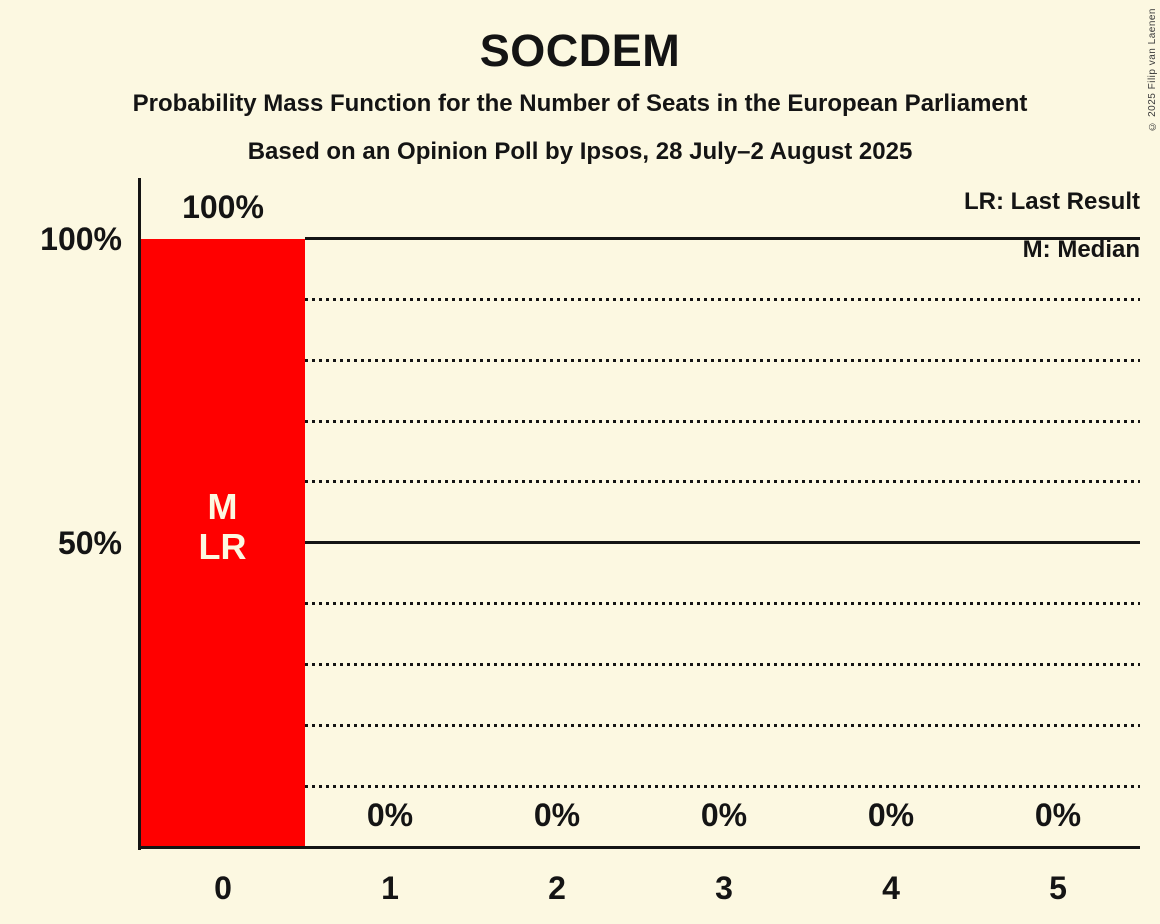 The height and width of the screenshot is (924, 1160). What do you see at coordinates (139, 514) in the screenshot?
I see `y-axis-line` at bounding box center [139, 514].